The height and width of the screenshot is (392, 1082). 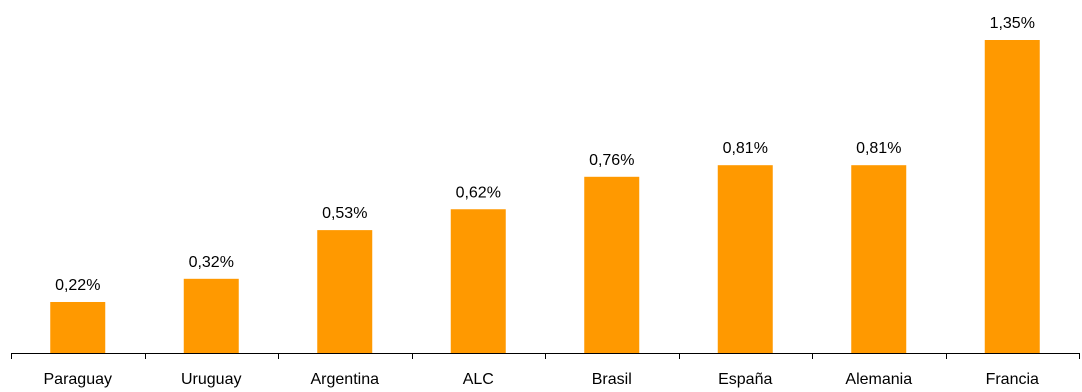 What do you see at coordinates (1012, 23) in the screenshot?
I see `bar-value-label: 1,35%` at bounding box center [1012, 23].